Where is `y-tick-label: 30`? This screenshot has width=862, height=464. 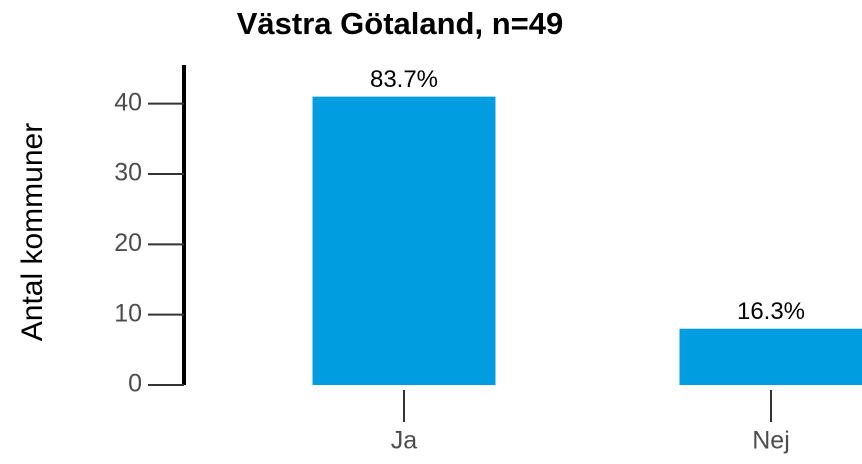 y-tick-label: 30 is located at coordinates (128, 173).